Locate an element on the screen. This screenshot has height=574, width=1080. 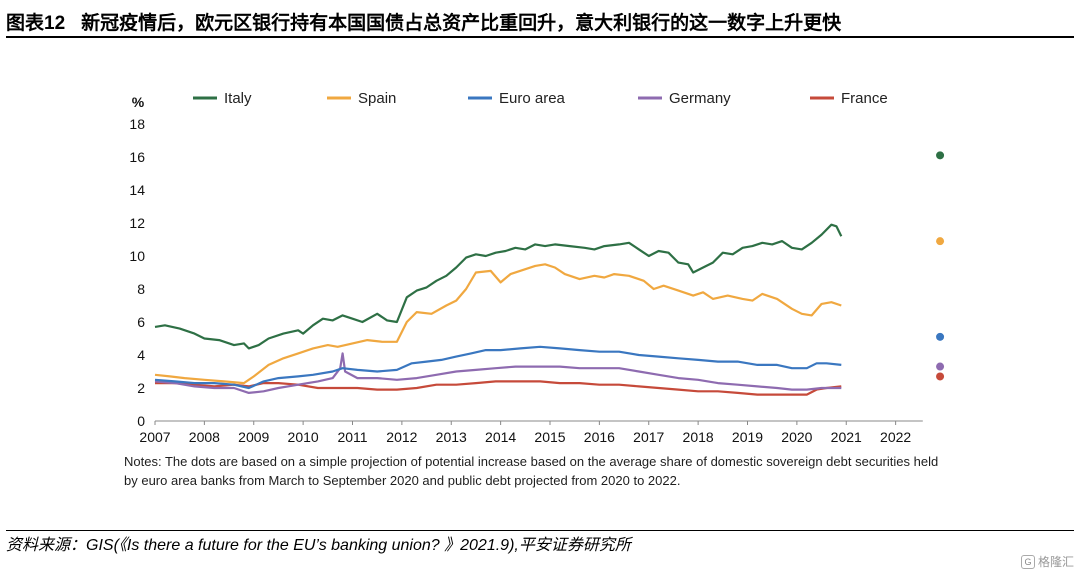
series-line-italy is located at coordinates (498, 286).